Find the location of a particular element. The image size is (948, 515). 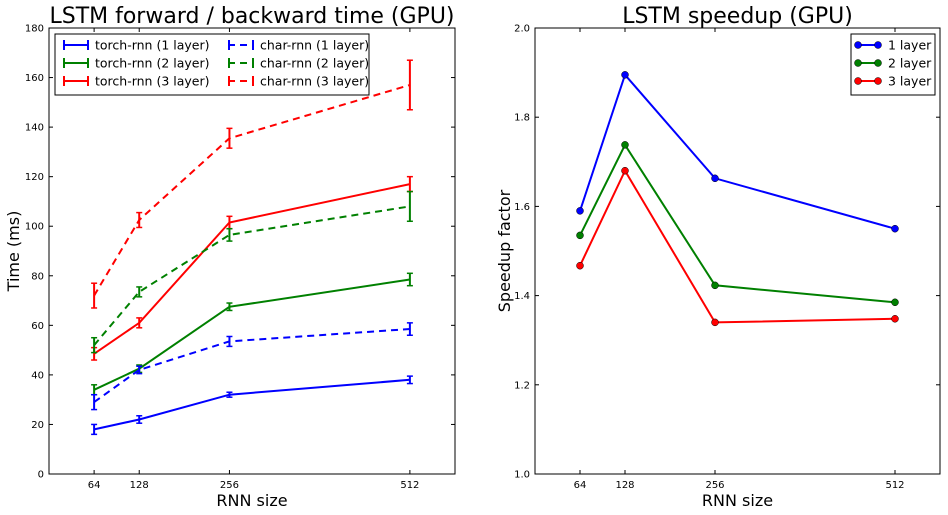

chart2-legend-label: 2 layer is located at coordinates (910, 63).